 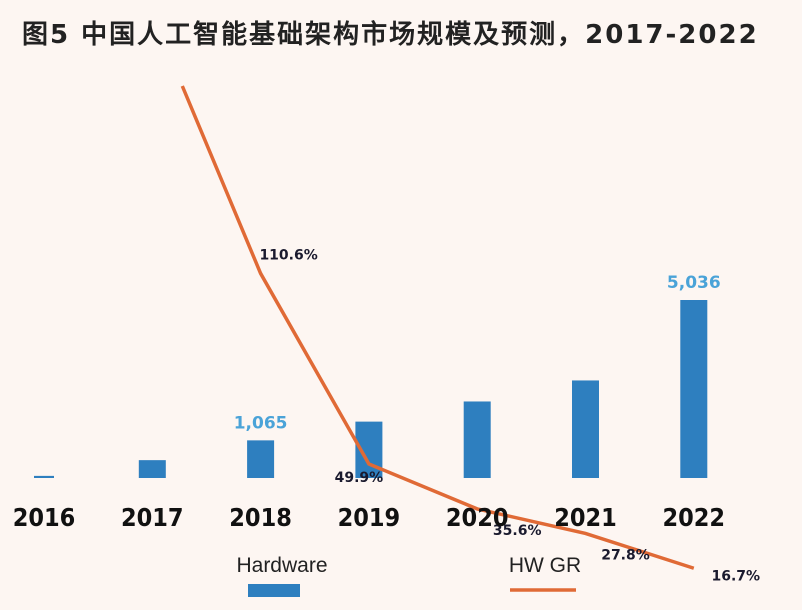 I want to click on chart-title: 图5 中国人工智能基础架构市场规模及预测，2017-2022, so click(x=390, y=35).